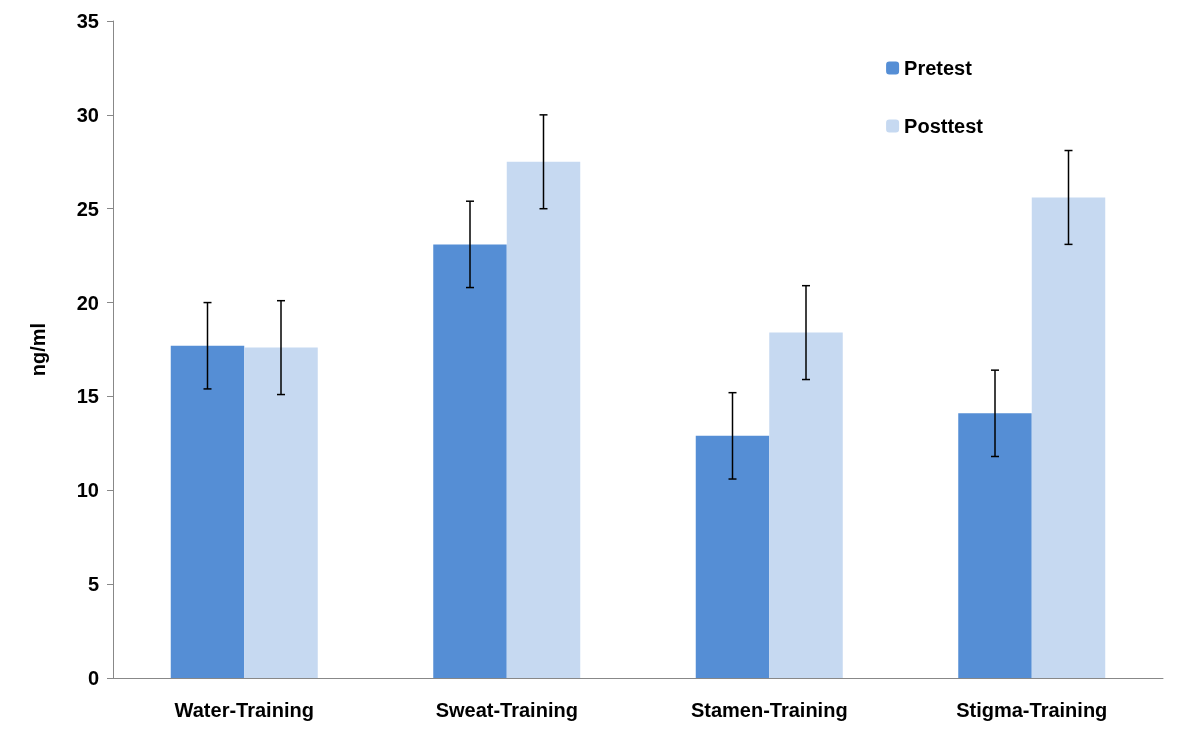 The height and width of the screenshot is (738, 1177). I want to click on legend-label: Pretest, so click(938, 68).